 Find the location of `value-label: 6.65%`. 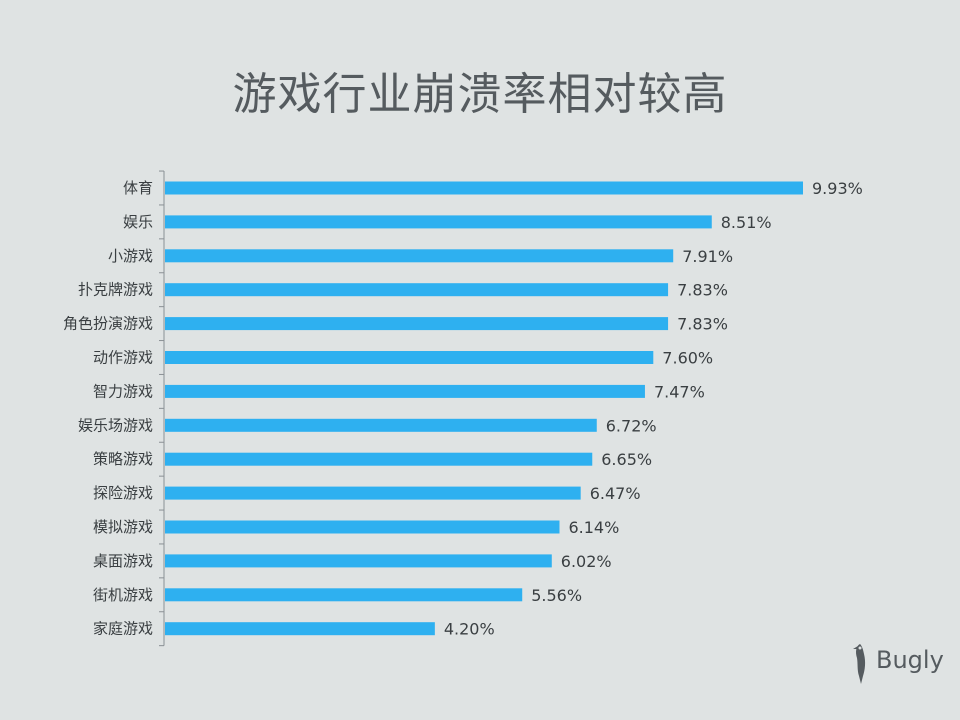

value-label: 6.65% is located at coordinates (626, 459).